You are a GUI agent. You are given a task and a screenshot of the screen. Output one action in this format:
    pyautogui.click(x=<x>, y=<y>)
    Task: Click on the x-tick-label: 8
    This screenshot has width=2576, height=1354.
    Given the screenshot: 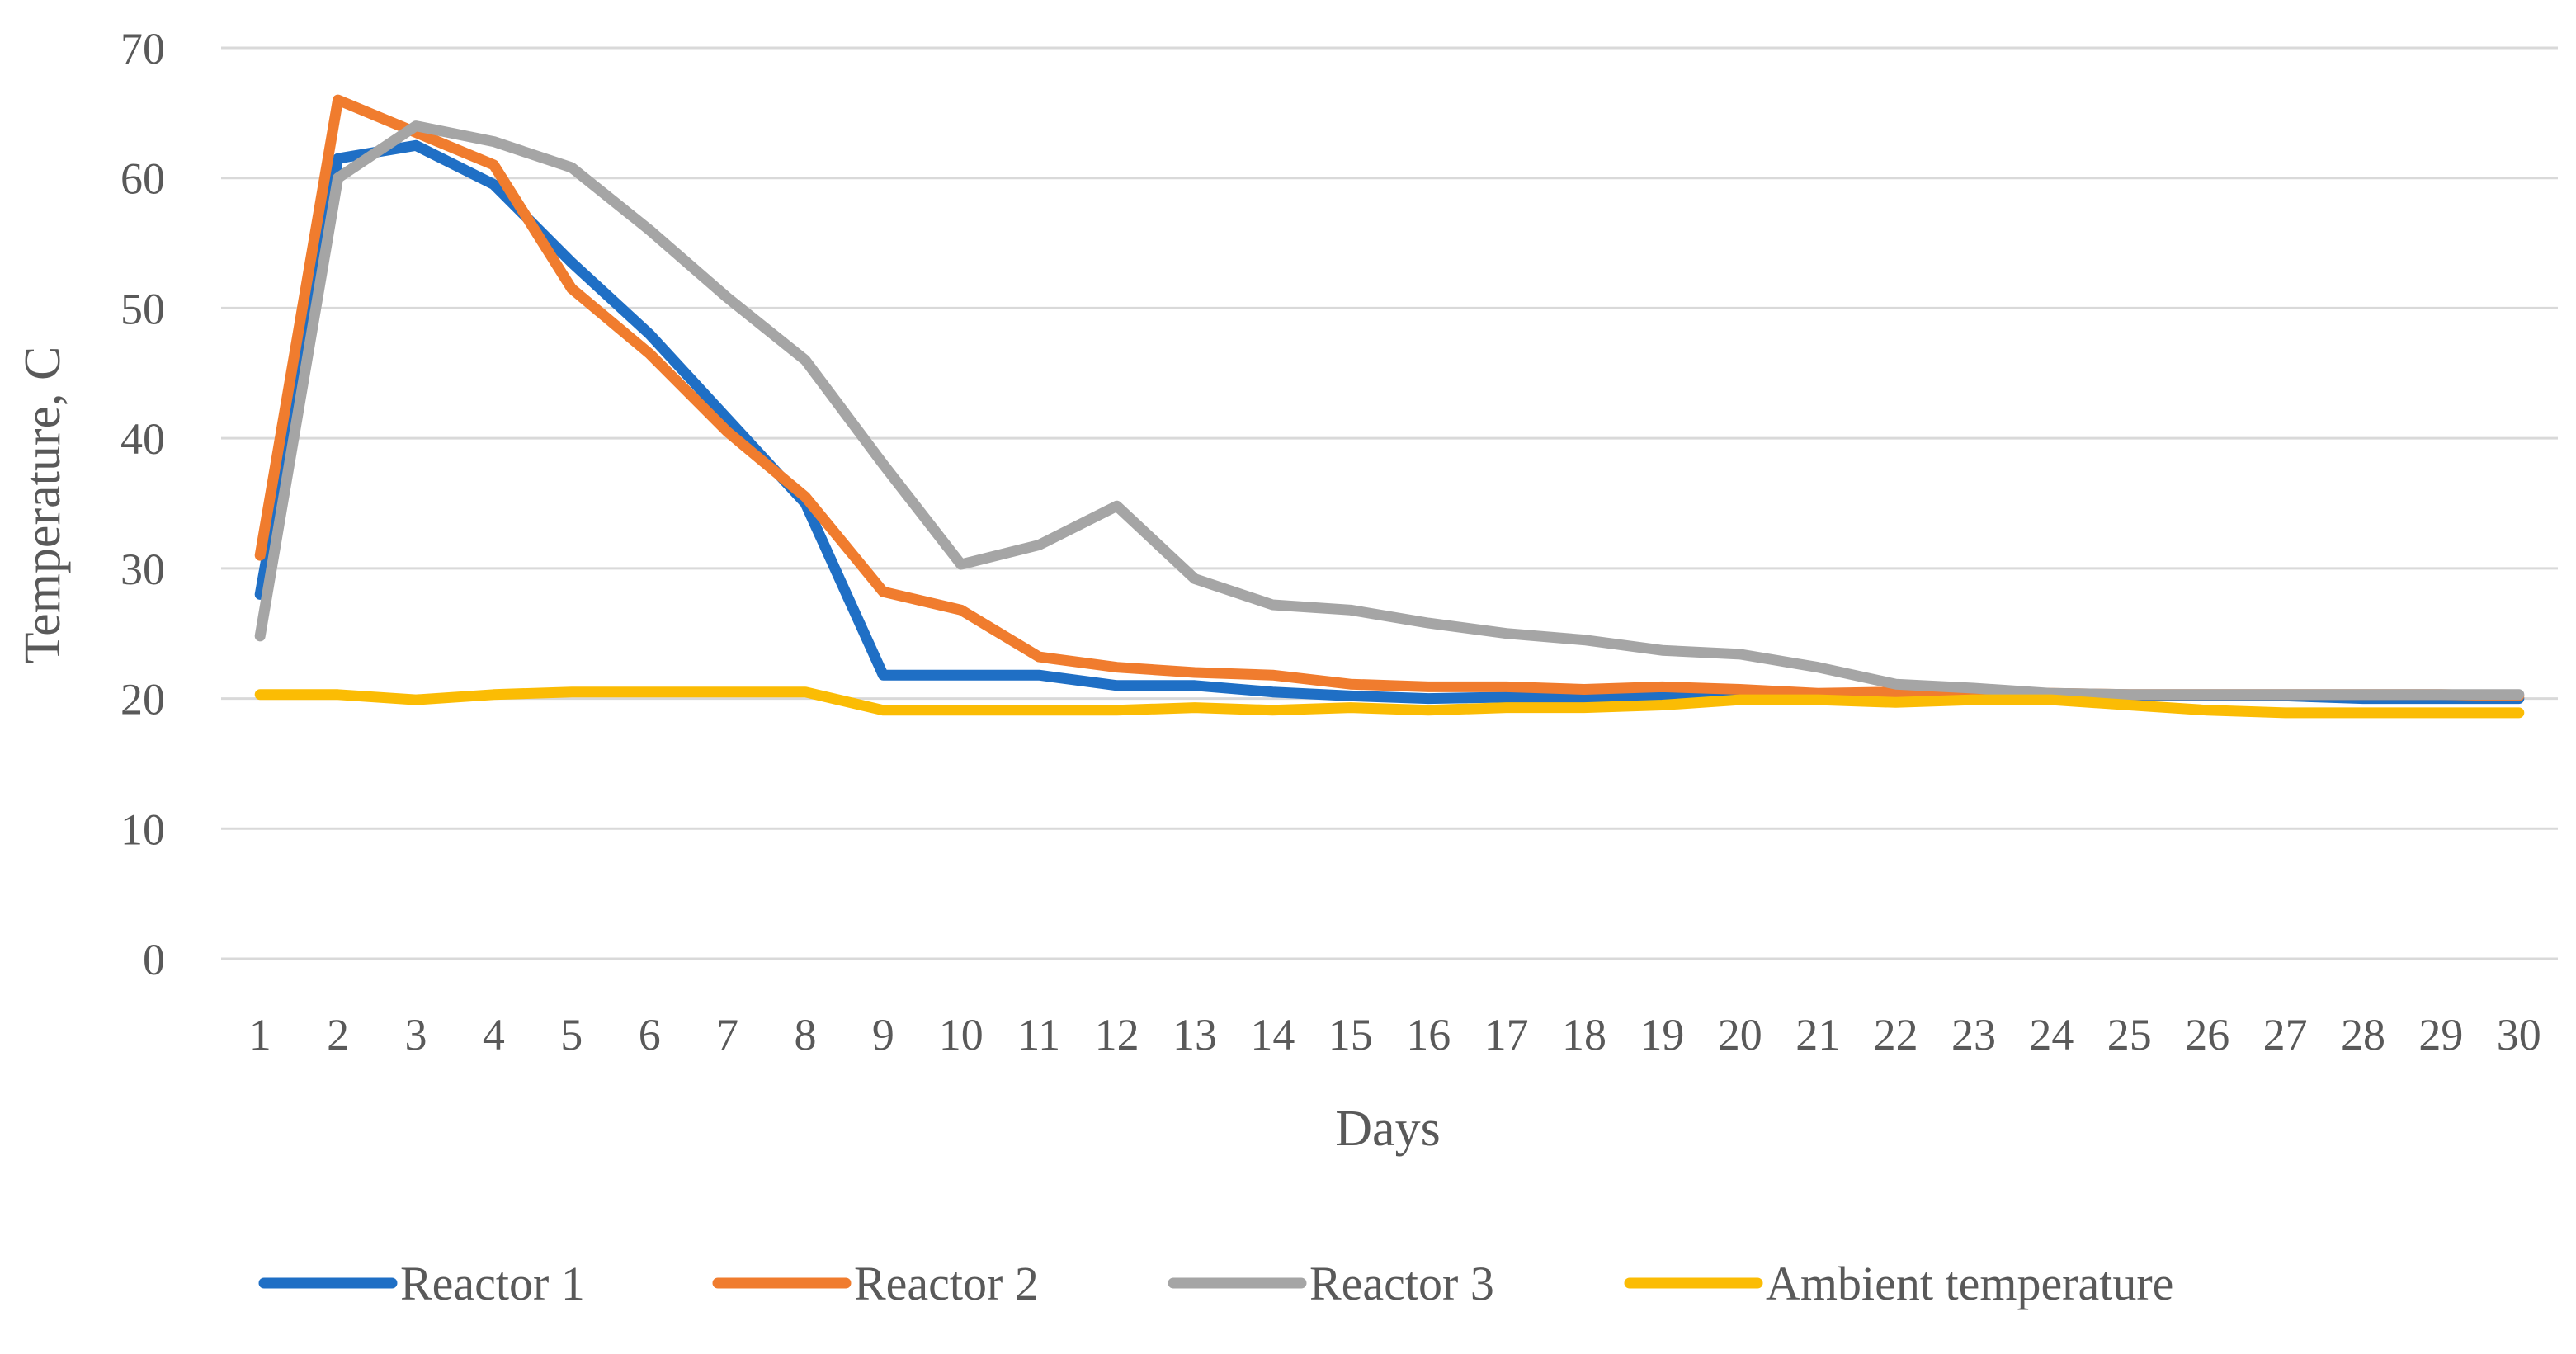 What is the action you would take?
    pyautogui.click(x=806, y=1035)
    